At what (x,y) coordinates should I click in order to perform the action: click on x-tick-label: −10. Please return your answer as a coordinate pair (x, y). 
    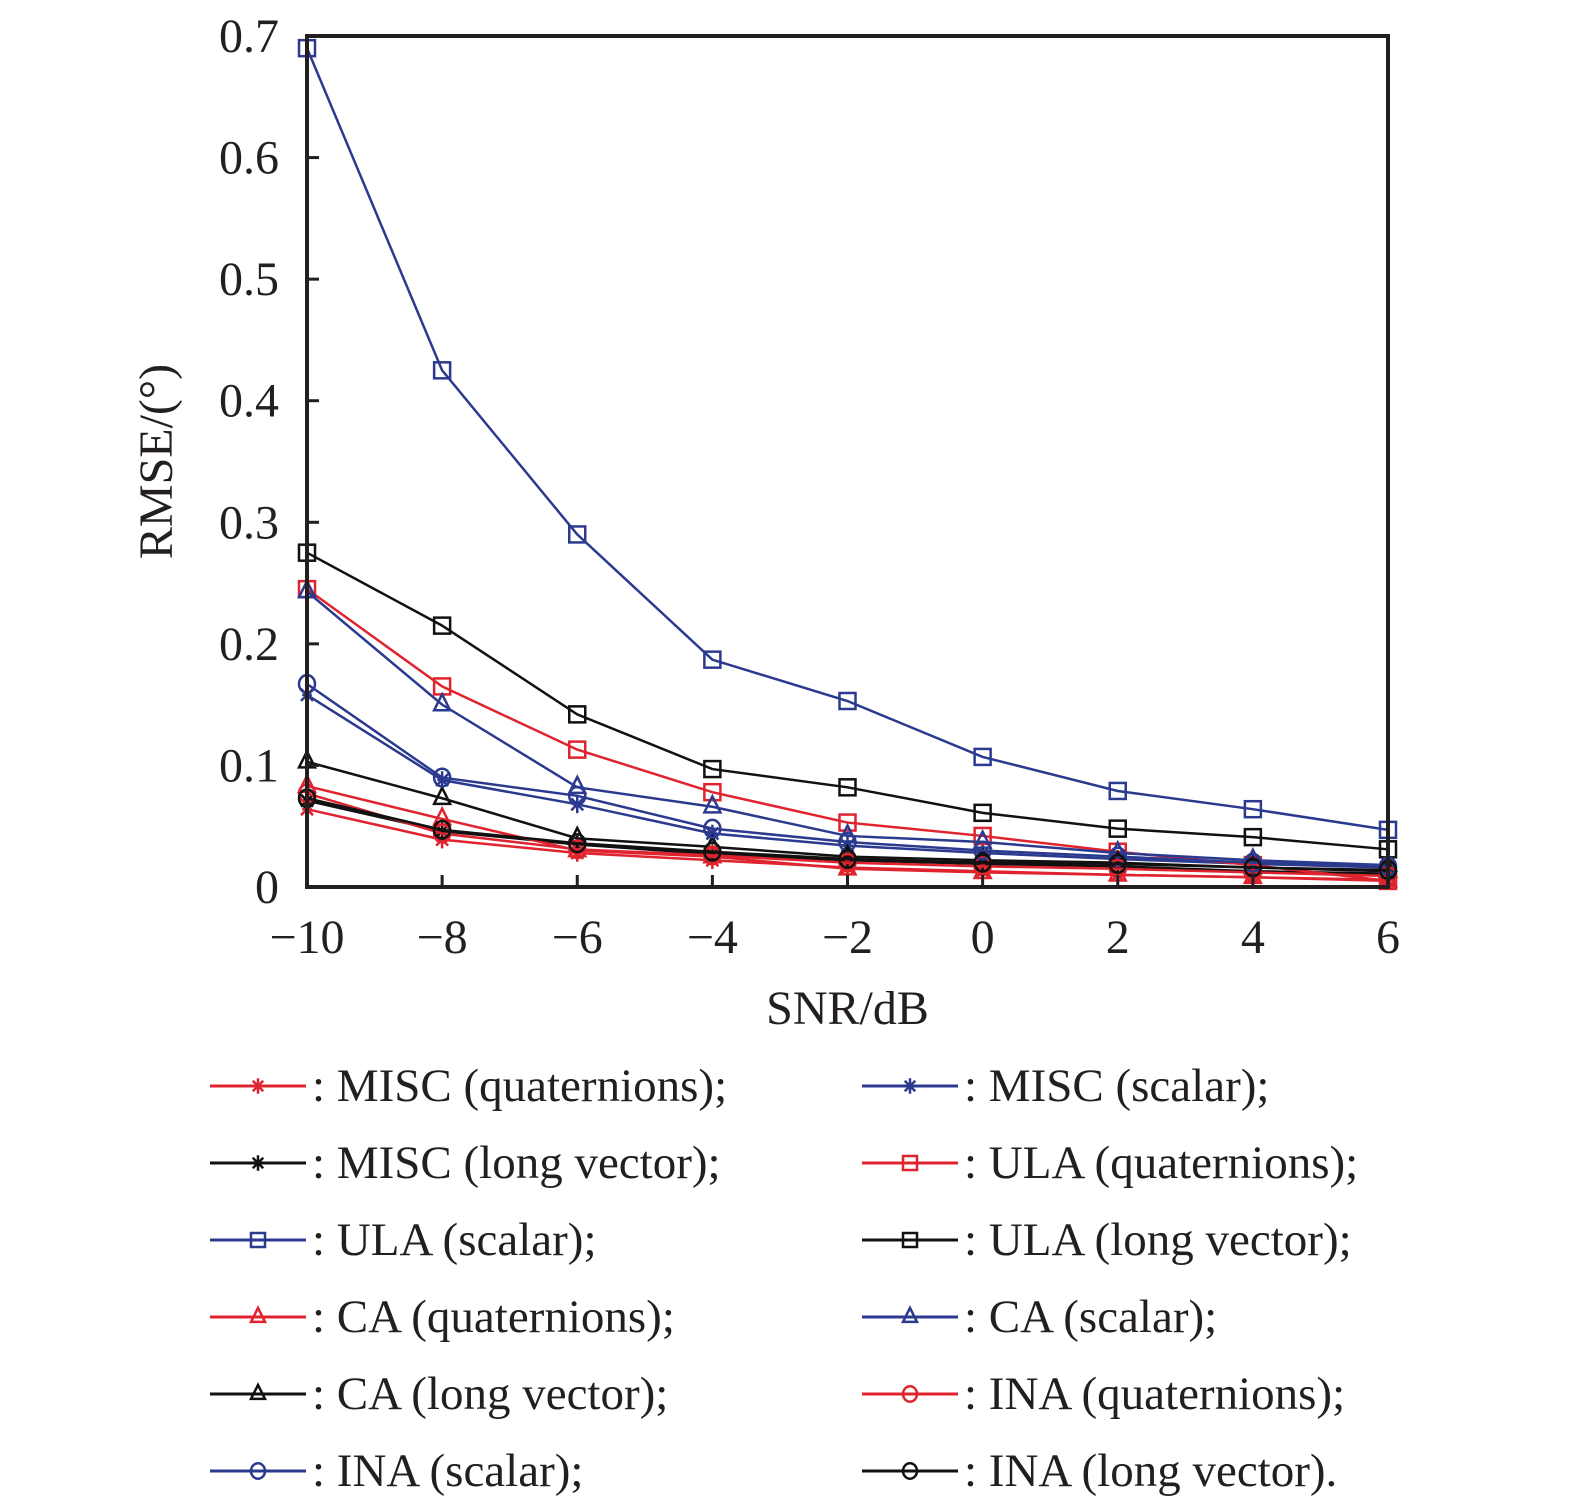
    Looking at the image, I should click on (306, 937).